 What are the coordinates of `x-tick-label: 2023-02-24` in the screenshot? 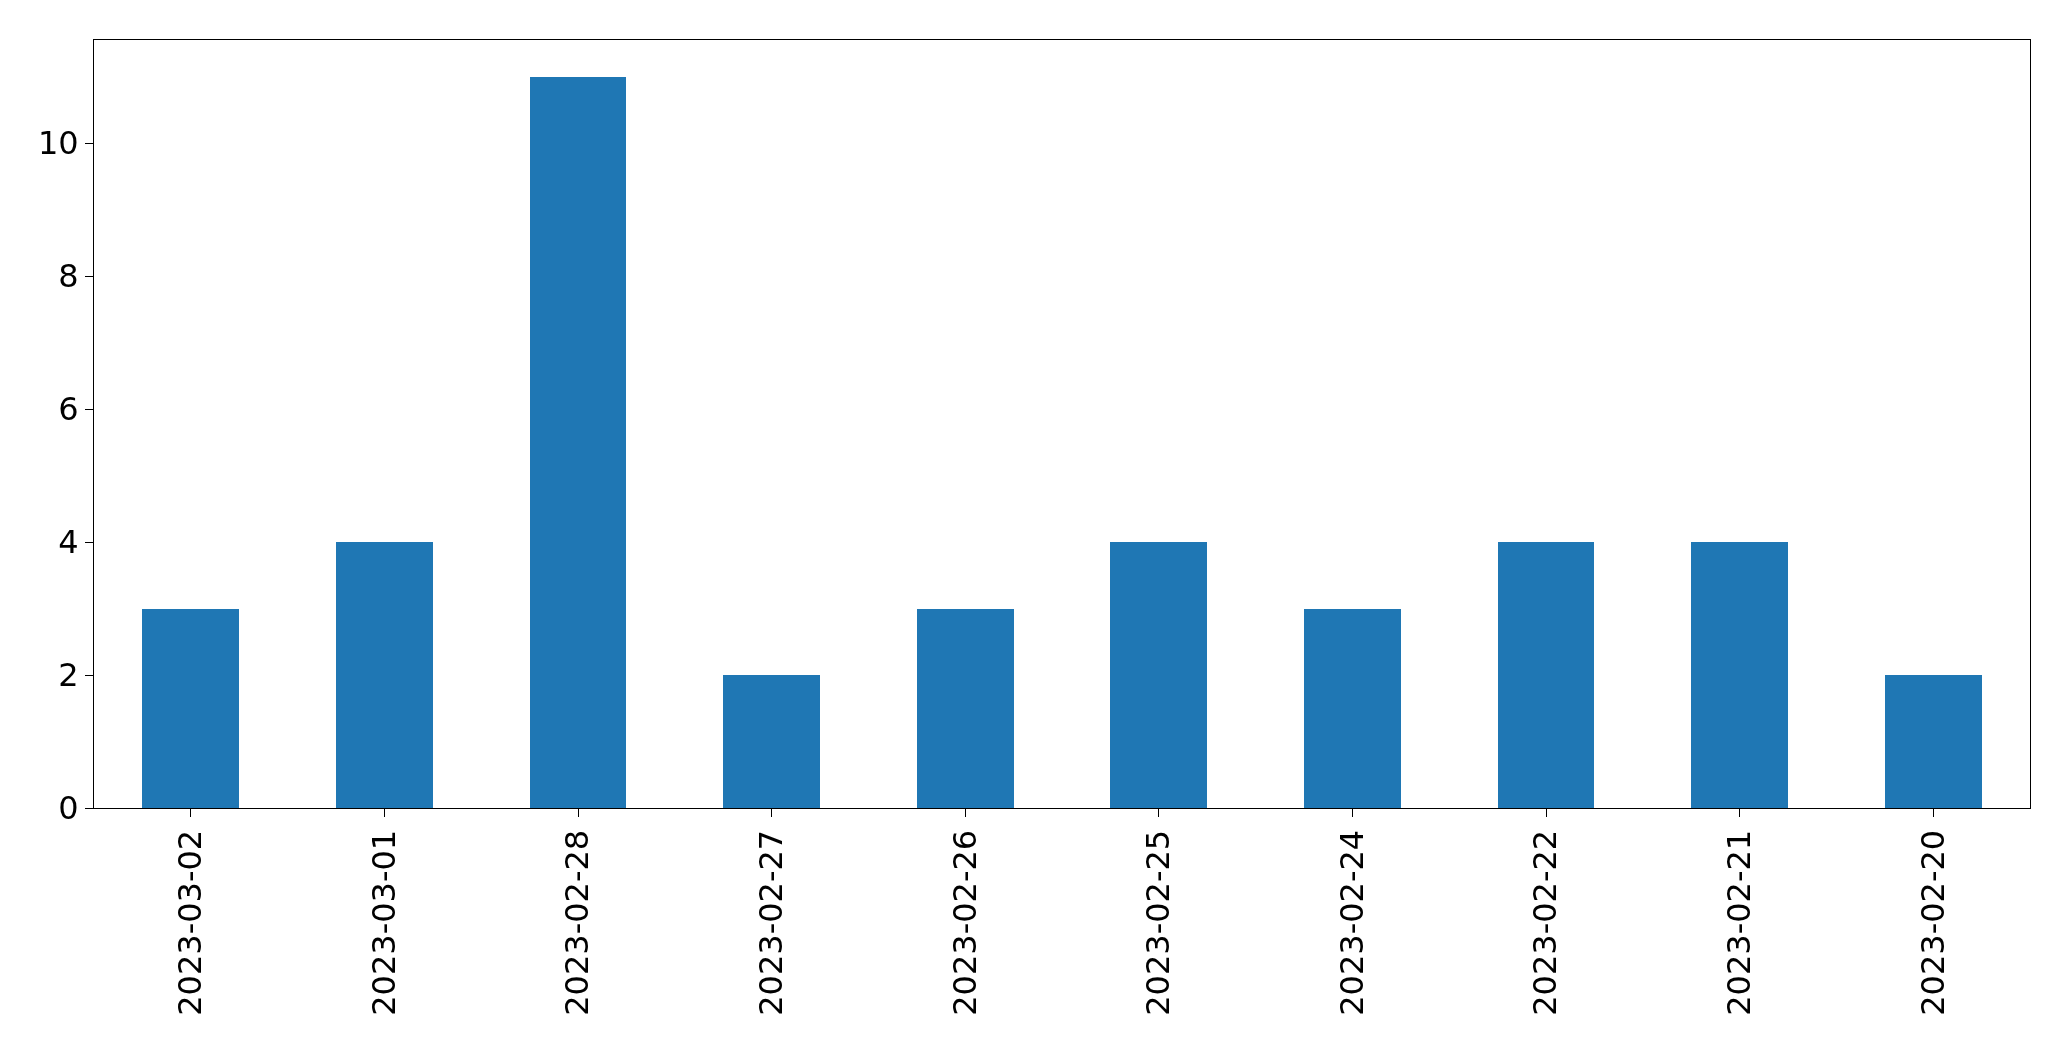 It's located at (1351, 922).